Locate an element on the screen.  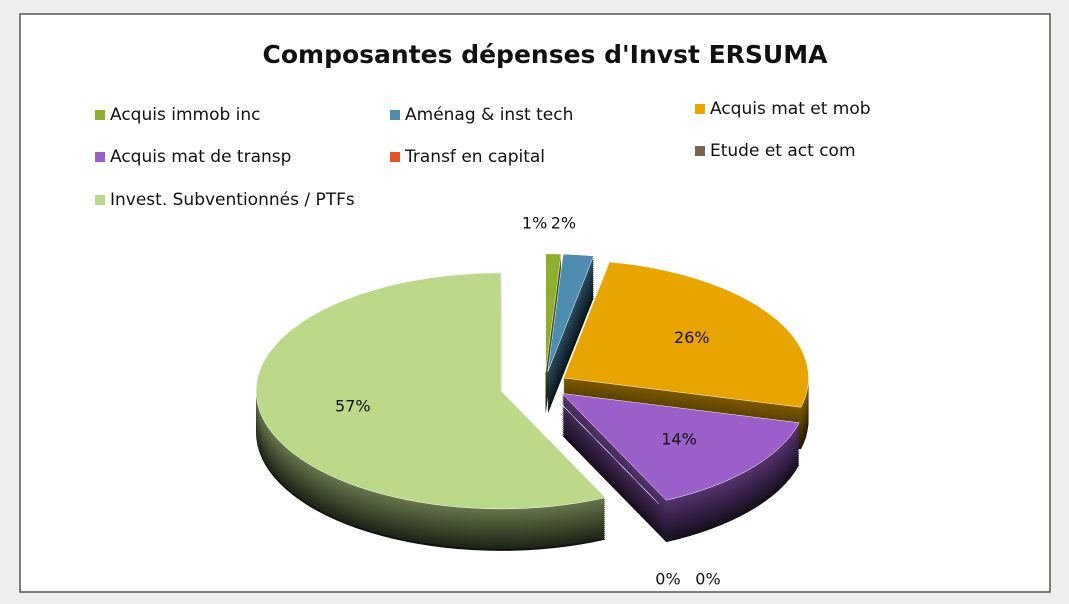
legend-label: Acquis mat et mob is located at coordinates (790, 109).